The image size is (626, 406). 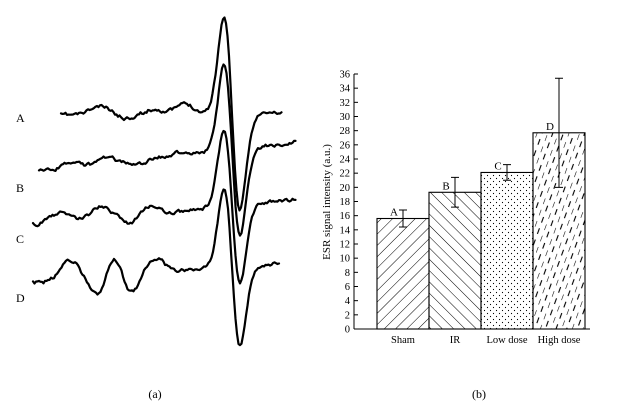 I want to click on bar-letter-labels: A B C D, so click(x=472, y=170).